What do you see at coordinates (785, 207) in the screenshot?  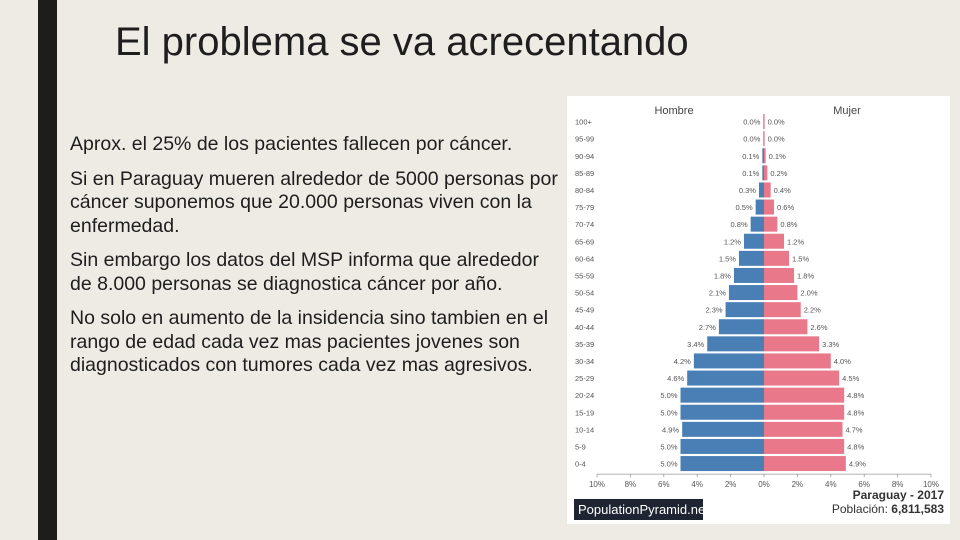 I see `value-label-female: 0.6%` at bounding box center [785, 207].